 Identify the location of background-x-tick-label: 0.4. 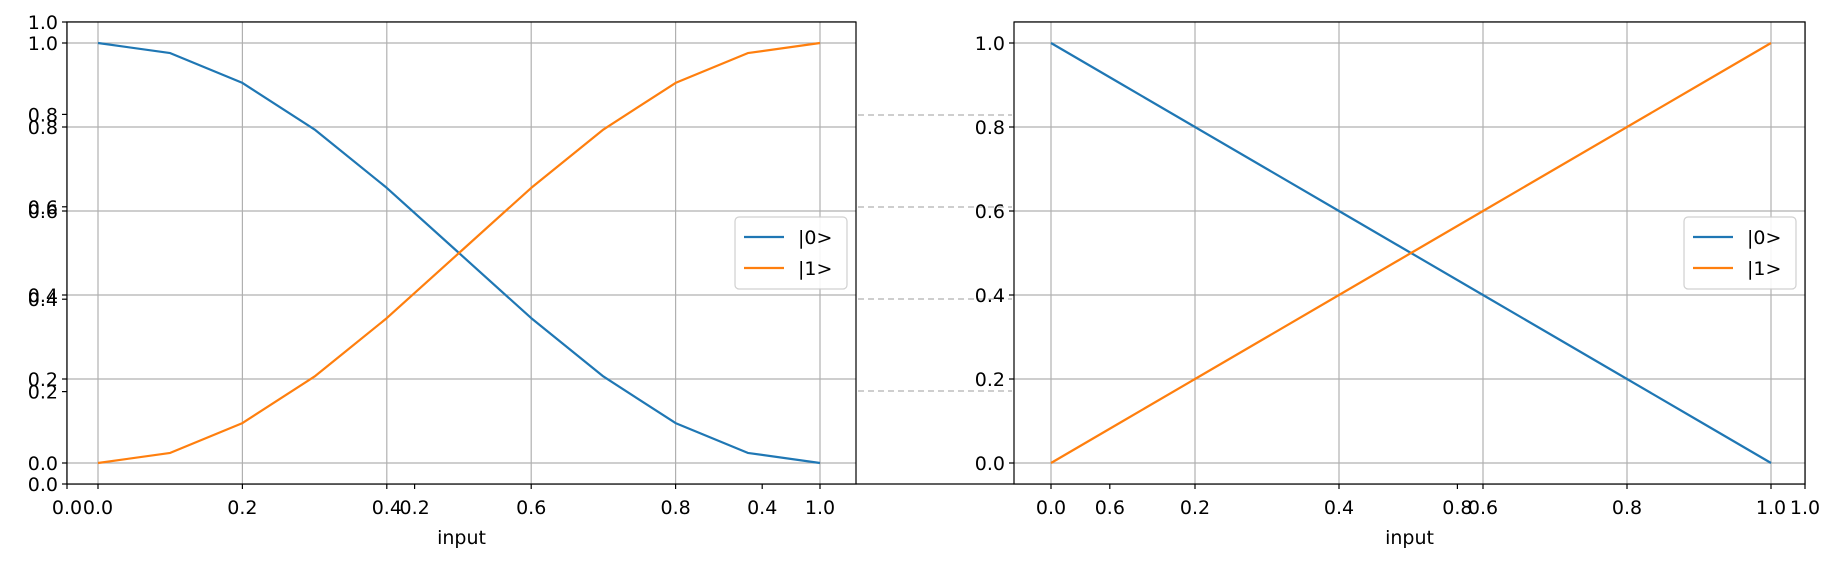
(762, 508).